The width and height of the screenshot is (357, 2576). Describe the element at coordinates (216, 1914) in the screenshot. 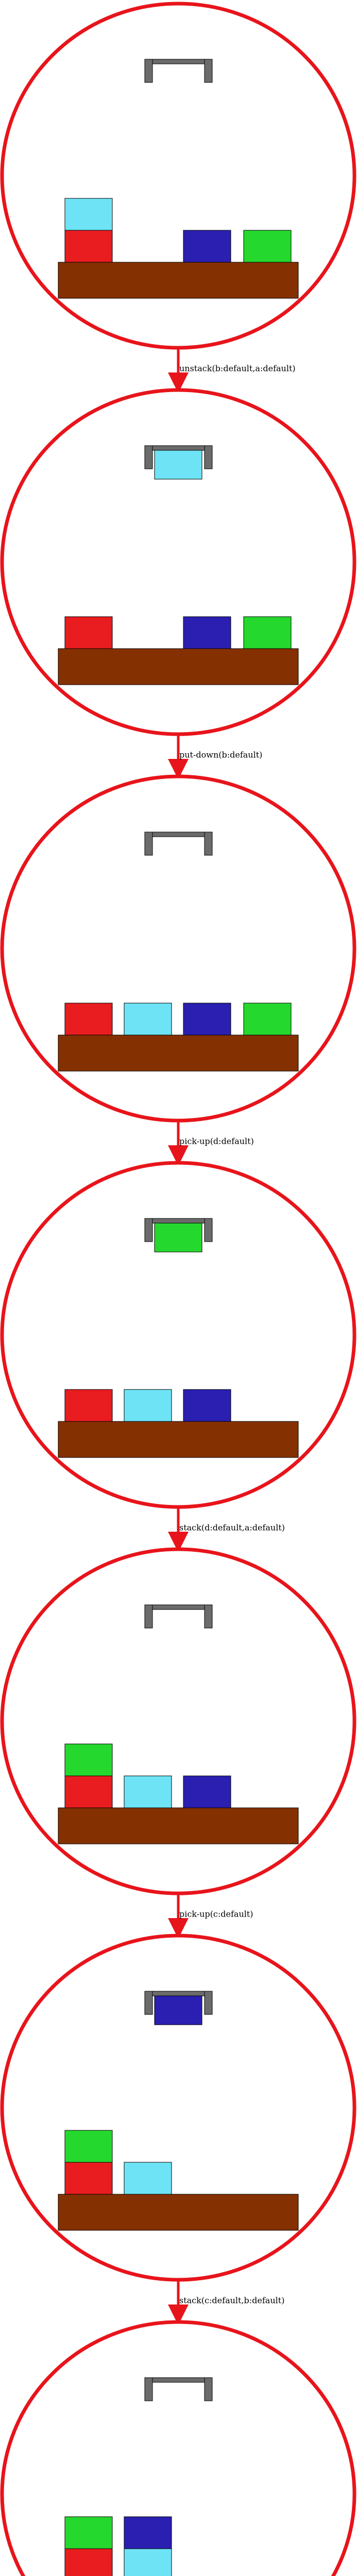

I see `action-label-5: pick-up(c:default)` at that location.